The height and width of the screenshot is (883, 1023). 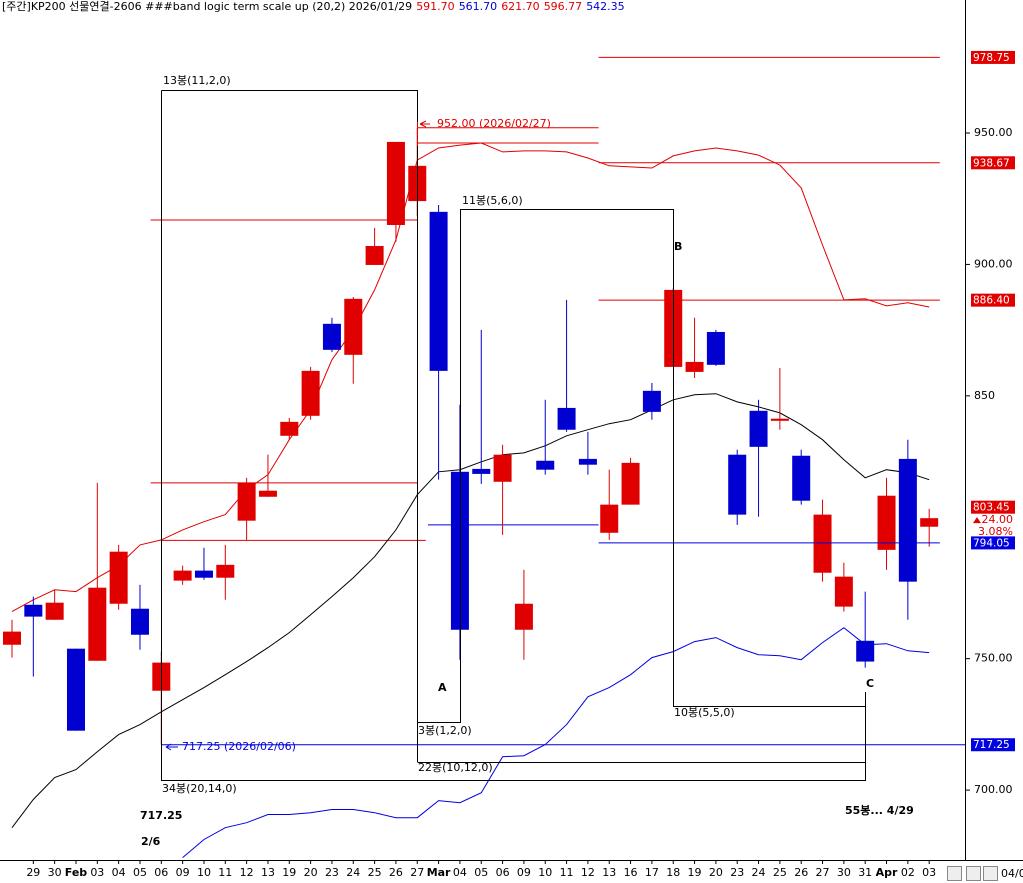 What do you see at coordinates (870, 683) in the screenshot?
I see `annotation: C` at bounding box center [870, 683].